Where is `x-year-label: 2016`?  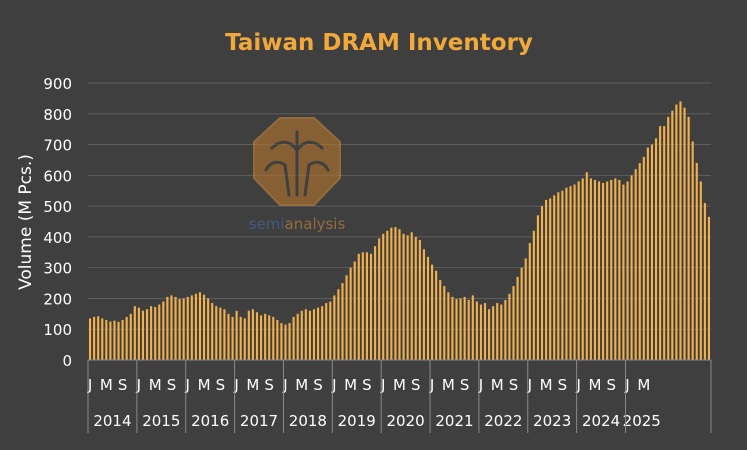 x-year-label: 2016 is located at coordinates (210, 421).